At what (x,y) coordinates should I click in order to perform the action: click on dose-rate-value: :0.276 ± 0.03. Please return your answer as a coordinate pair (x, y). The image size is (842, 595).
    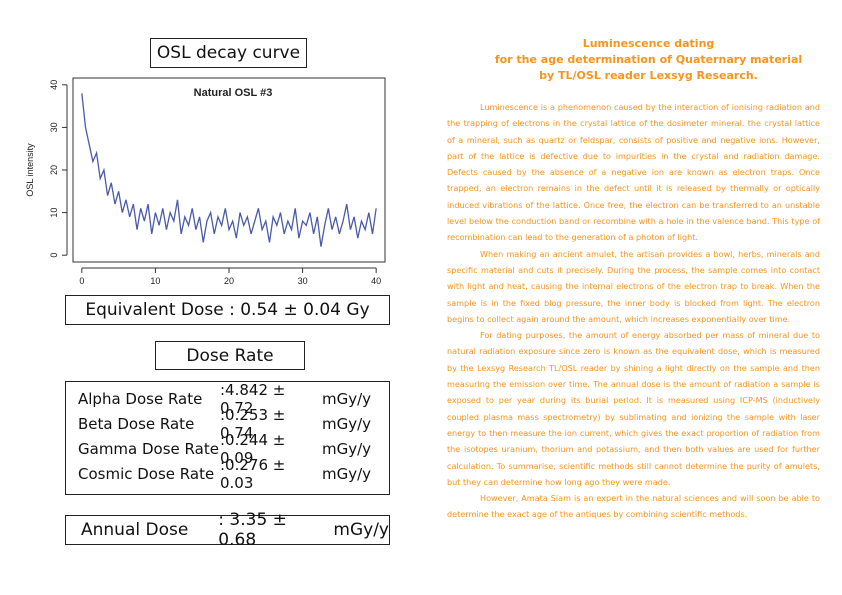
    Looking at the image, I should click on (253, 473).